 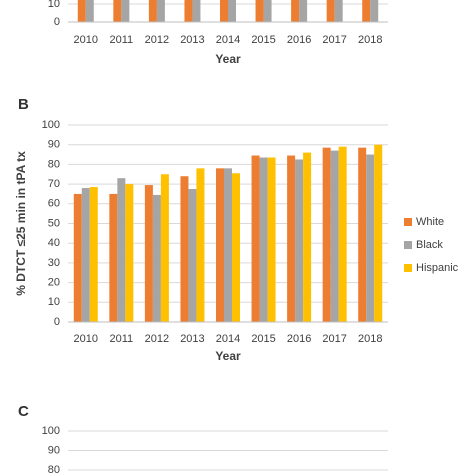 I want to click on panel-label: B, so click(x=23, y=104).